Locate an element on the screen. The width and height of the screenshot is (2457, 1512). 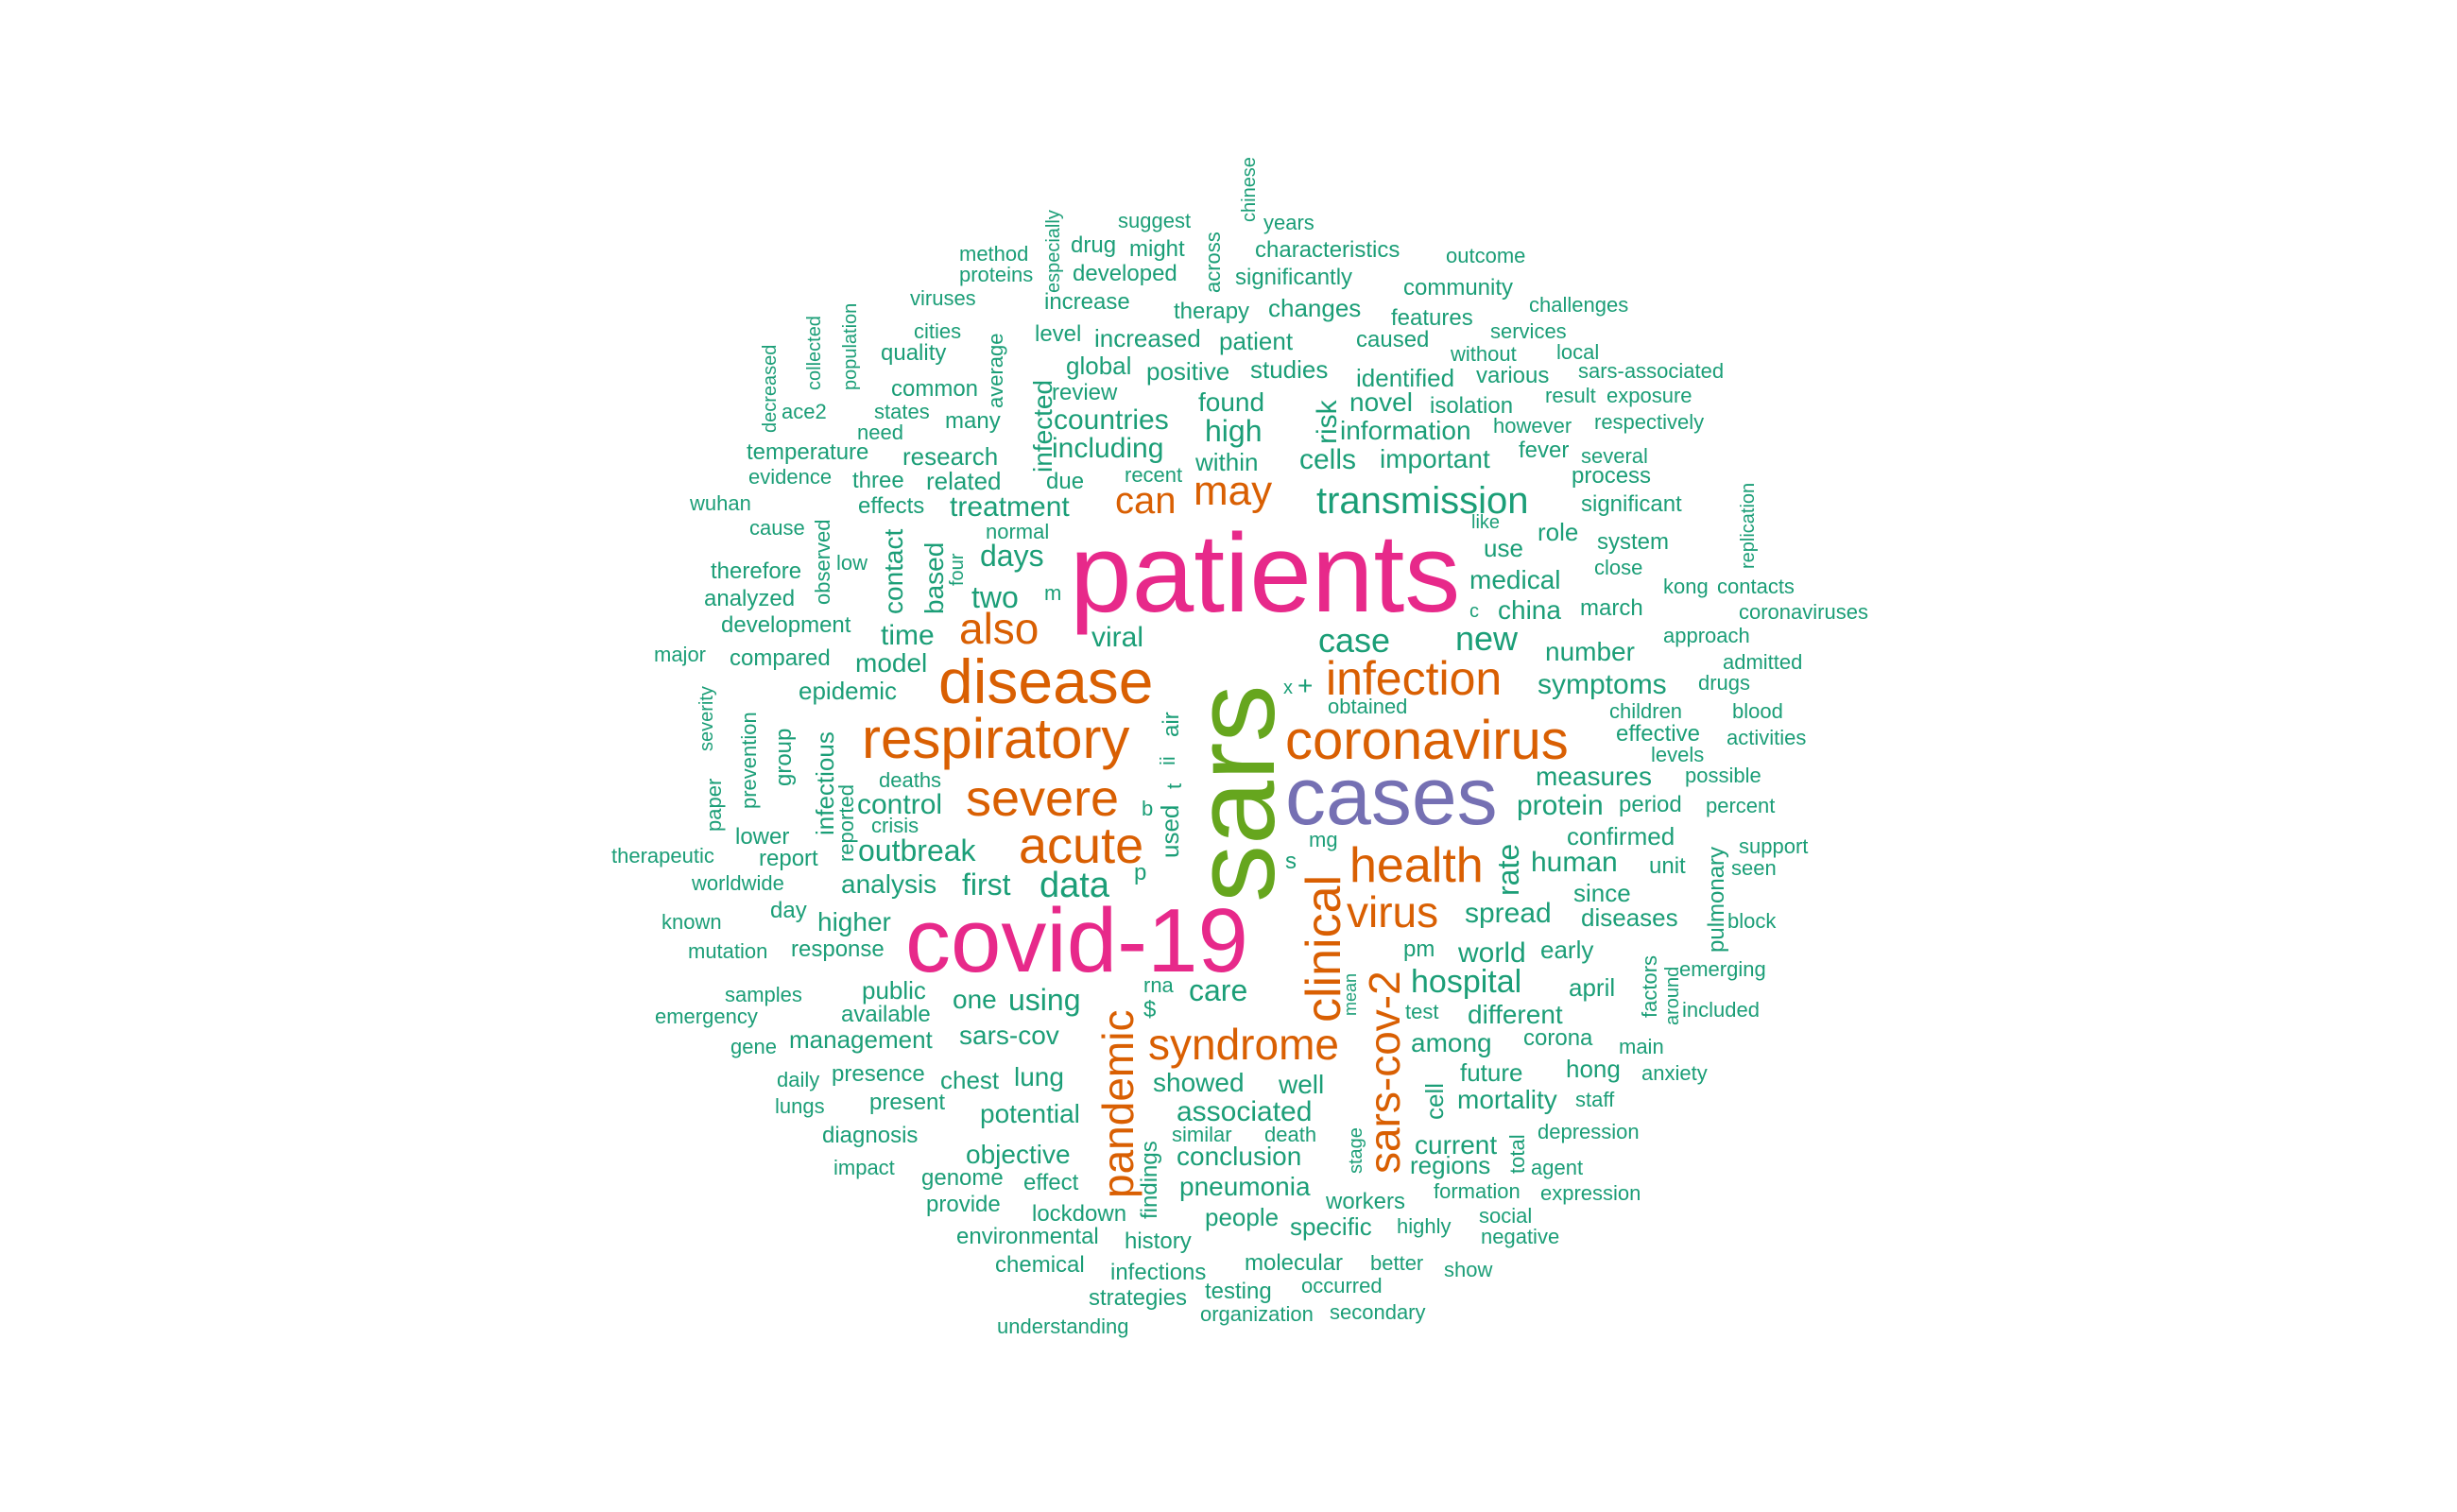
word-world: world is located at coordinates (1492, 953).